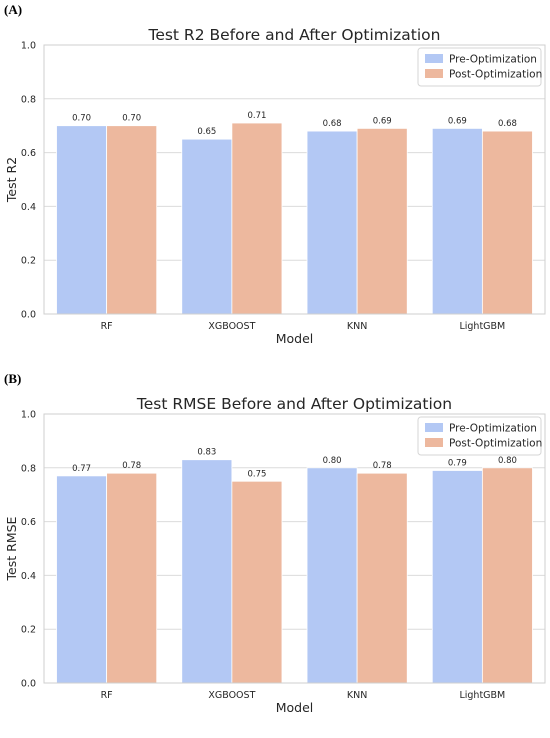 This screenshot has height=738, width=550. I want to click on panel-label: (B), so click(13, 378).